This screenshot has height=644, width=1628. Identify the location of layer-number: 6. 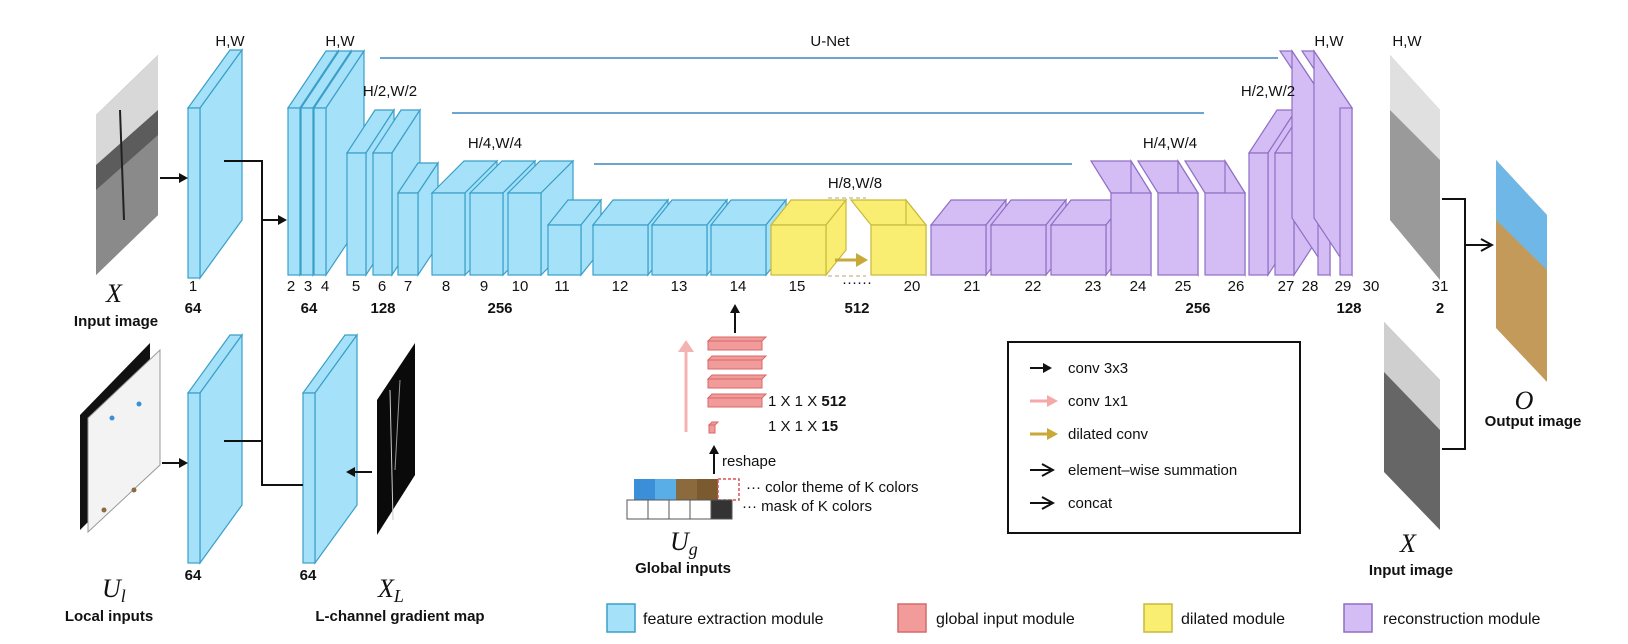
(382, 286).